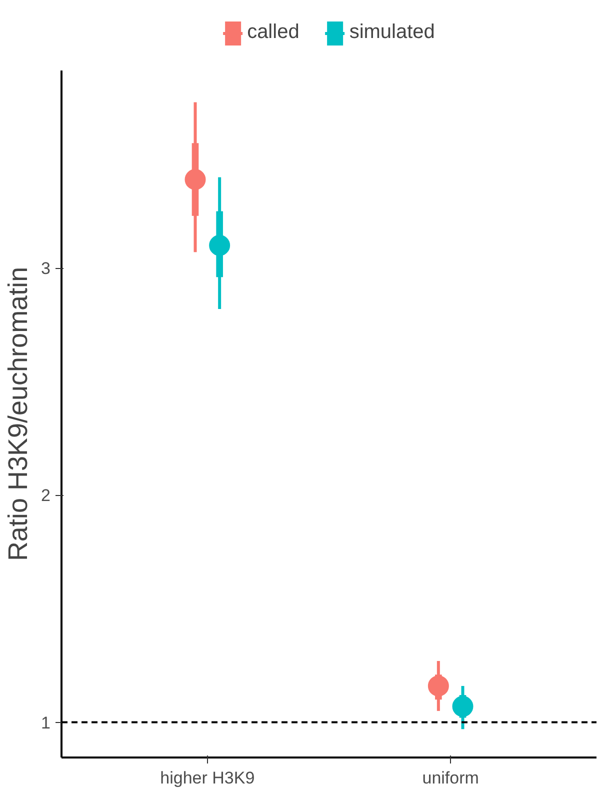 This screenshot has width=606, height=790. What do you see at coordinates (273, 32) in the screenshot?
I see `legend-label: called` at bounding box center [273, 32].